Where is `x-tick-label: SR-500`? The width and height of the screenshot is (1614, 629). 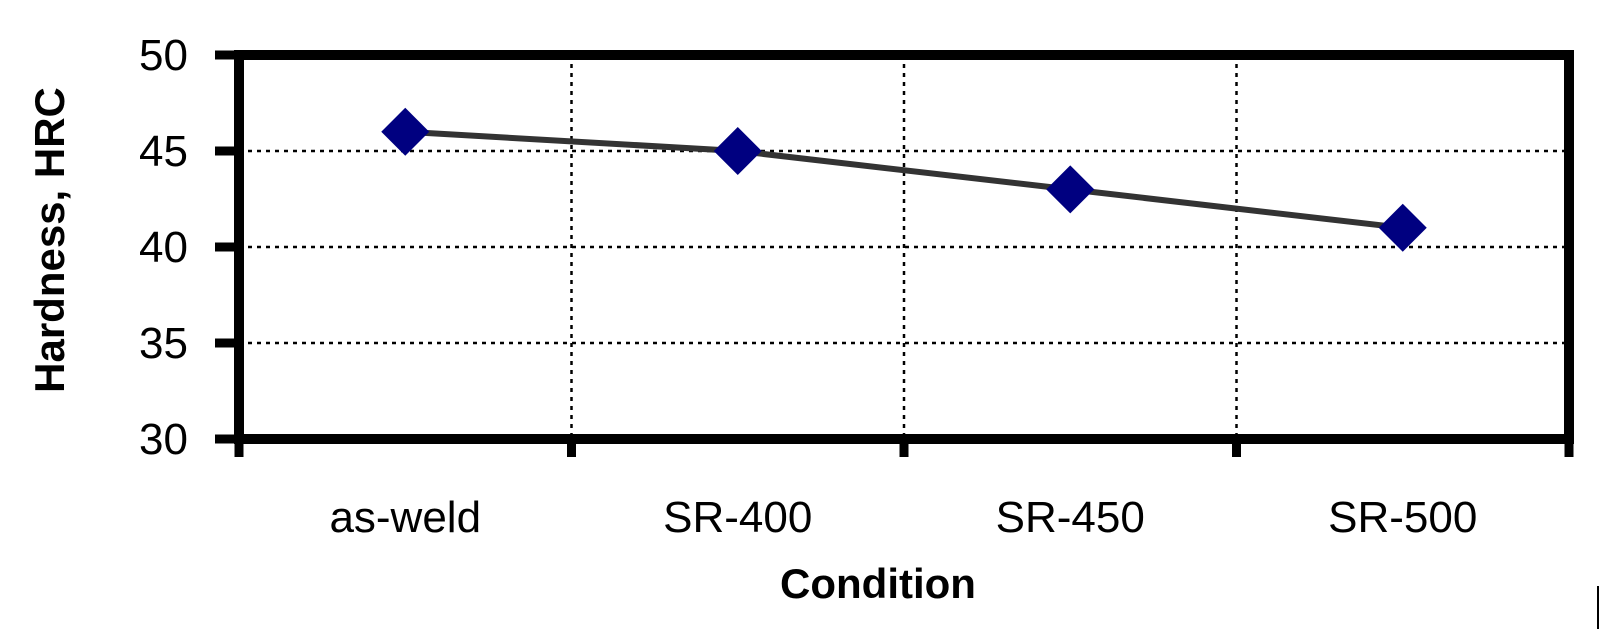 x-tick-label: SR-500 is located at coordinates (1402, 517).